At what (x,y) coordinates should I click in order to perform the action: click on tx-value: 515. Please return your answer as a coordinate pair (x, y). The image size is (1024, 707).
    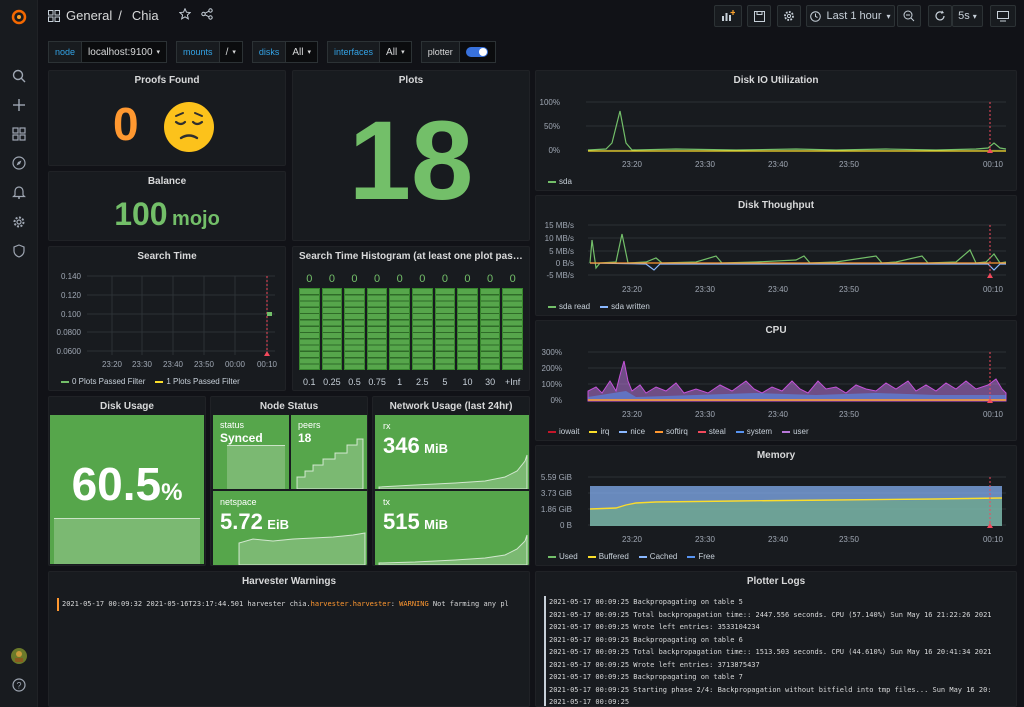
    Looking at the image, I should click on (401, 521).